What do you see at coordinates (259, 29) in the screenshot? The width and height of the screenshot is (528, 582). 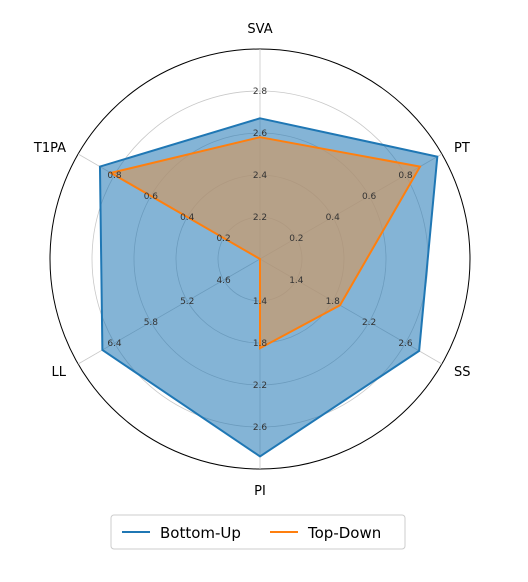 I see `axis-label-sva: SVA` at bounding box center [259, 29].